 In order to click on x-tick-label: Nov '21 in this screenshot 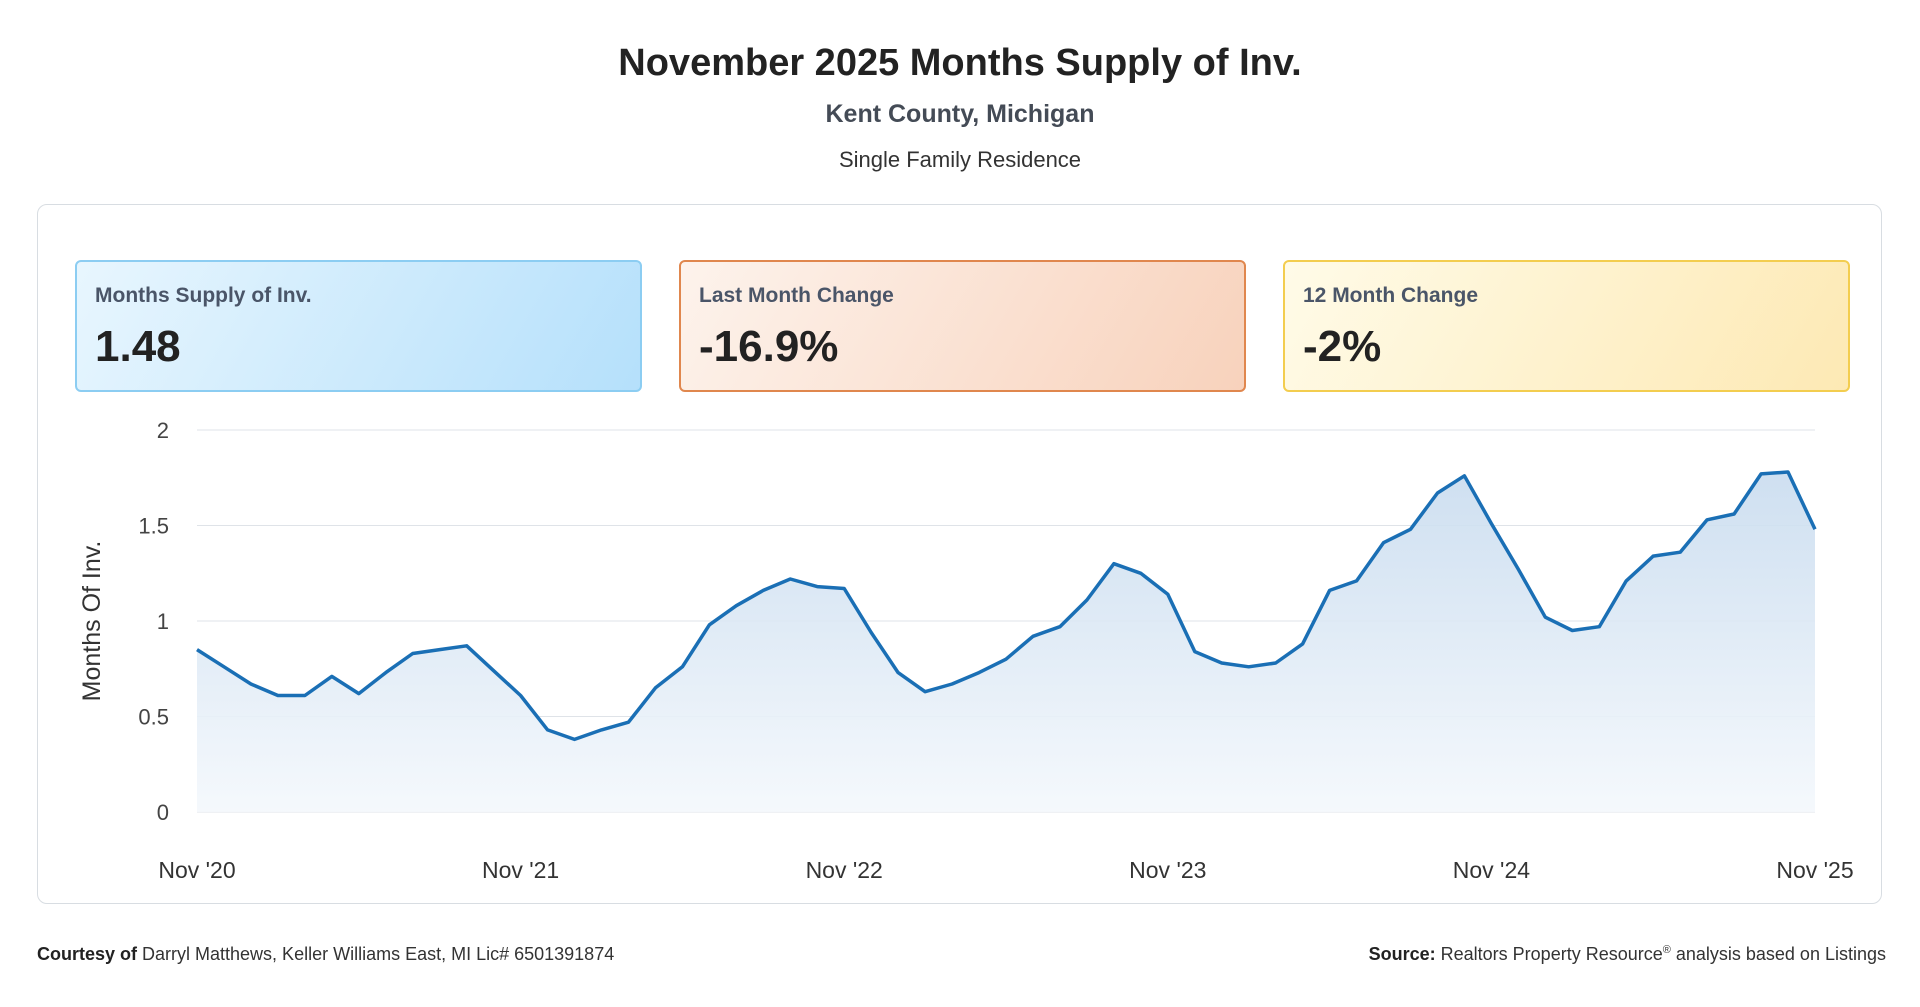, I will do `click(520, 870)`.